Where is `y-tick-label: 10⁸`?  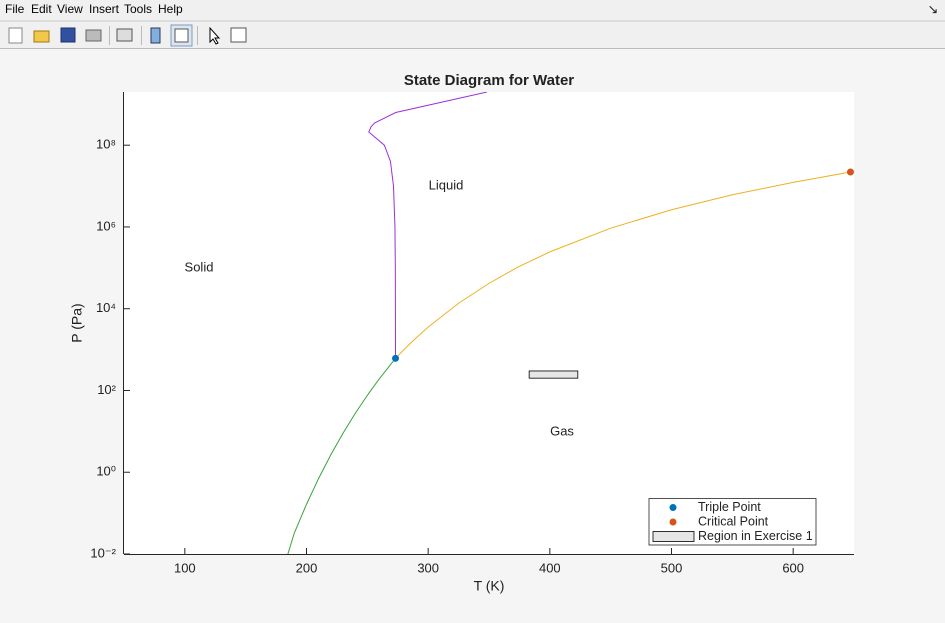
y-tick-label: 10⁸ is located at coordinates (106, 144).